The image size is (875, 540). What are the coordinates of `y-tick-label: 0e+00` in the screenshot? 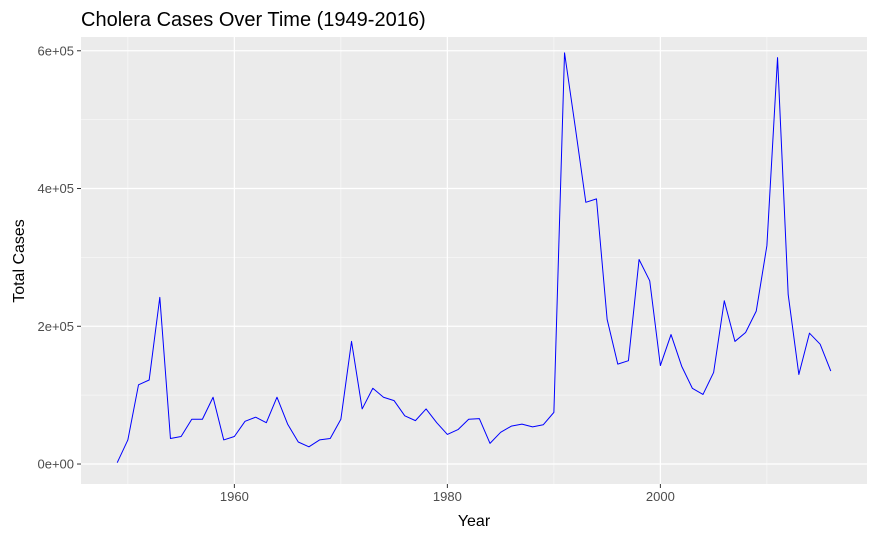 It's located at (55, 464).